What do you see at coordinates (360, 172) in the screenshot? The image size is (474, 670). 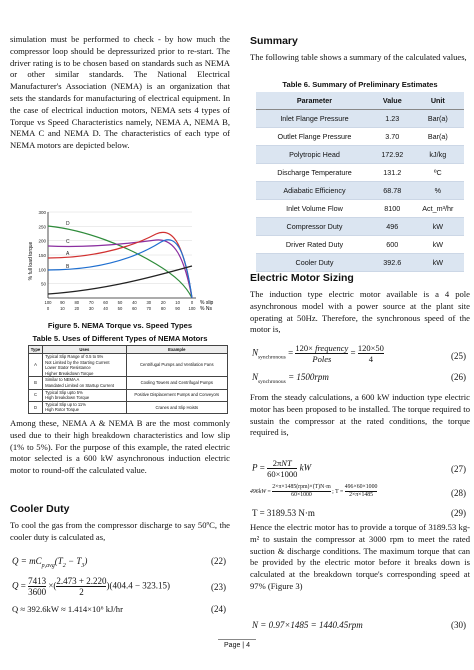 I see `table-row: Discharge Temperature 131.2 ºC` at bounding box center [360, 172].